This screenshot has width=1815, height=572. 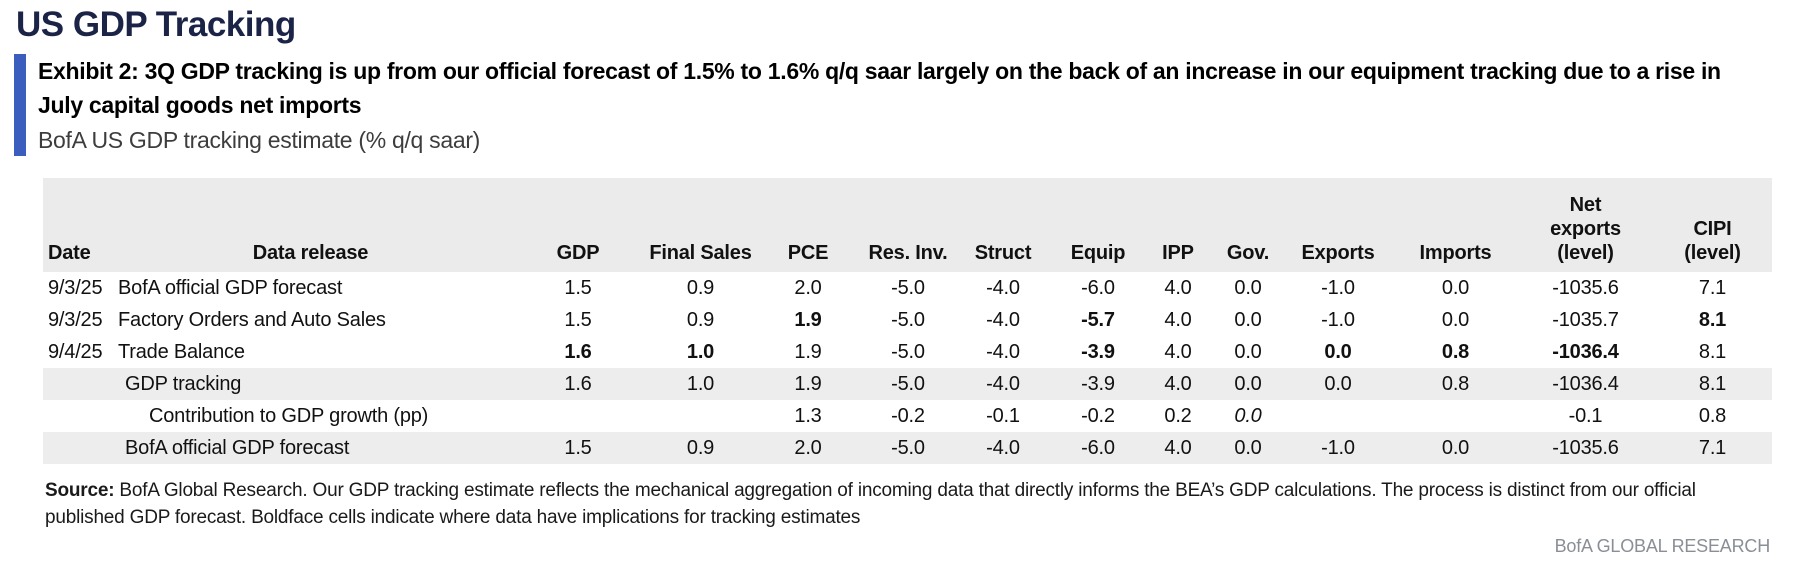 I want to click on column-header: CIPI (level), so click(x=1712, y=225).